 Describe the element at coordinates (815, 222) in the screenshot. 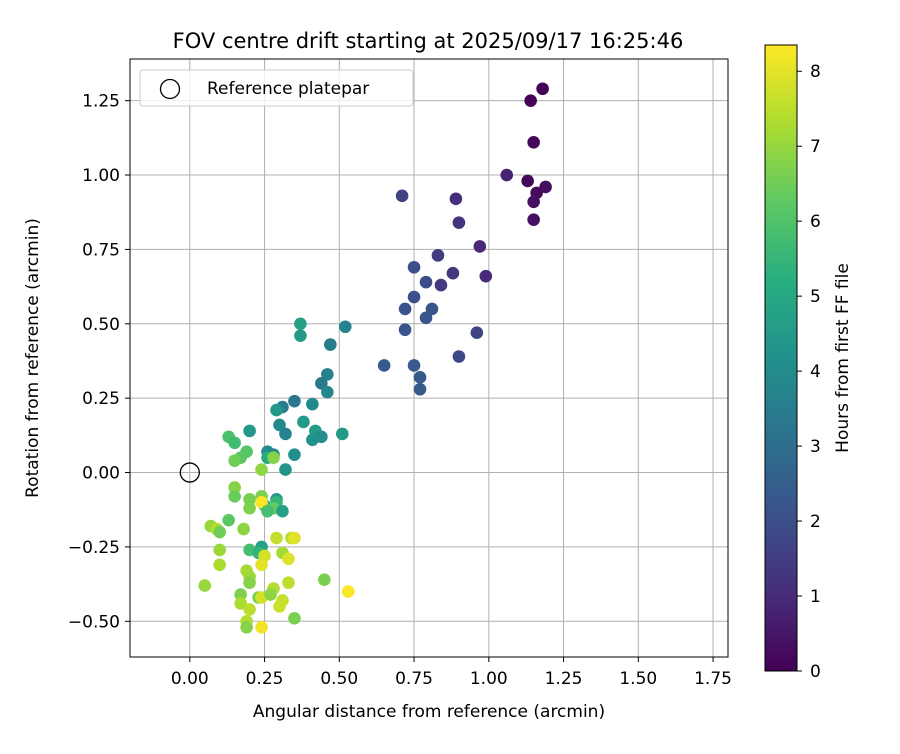

I see `colorbar-tick-label: 6` at that location.